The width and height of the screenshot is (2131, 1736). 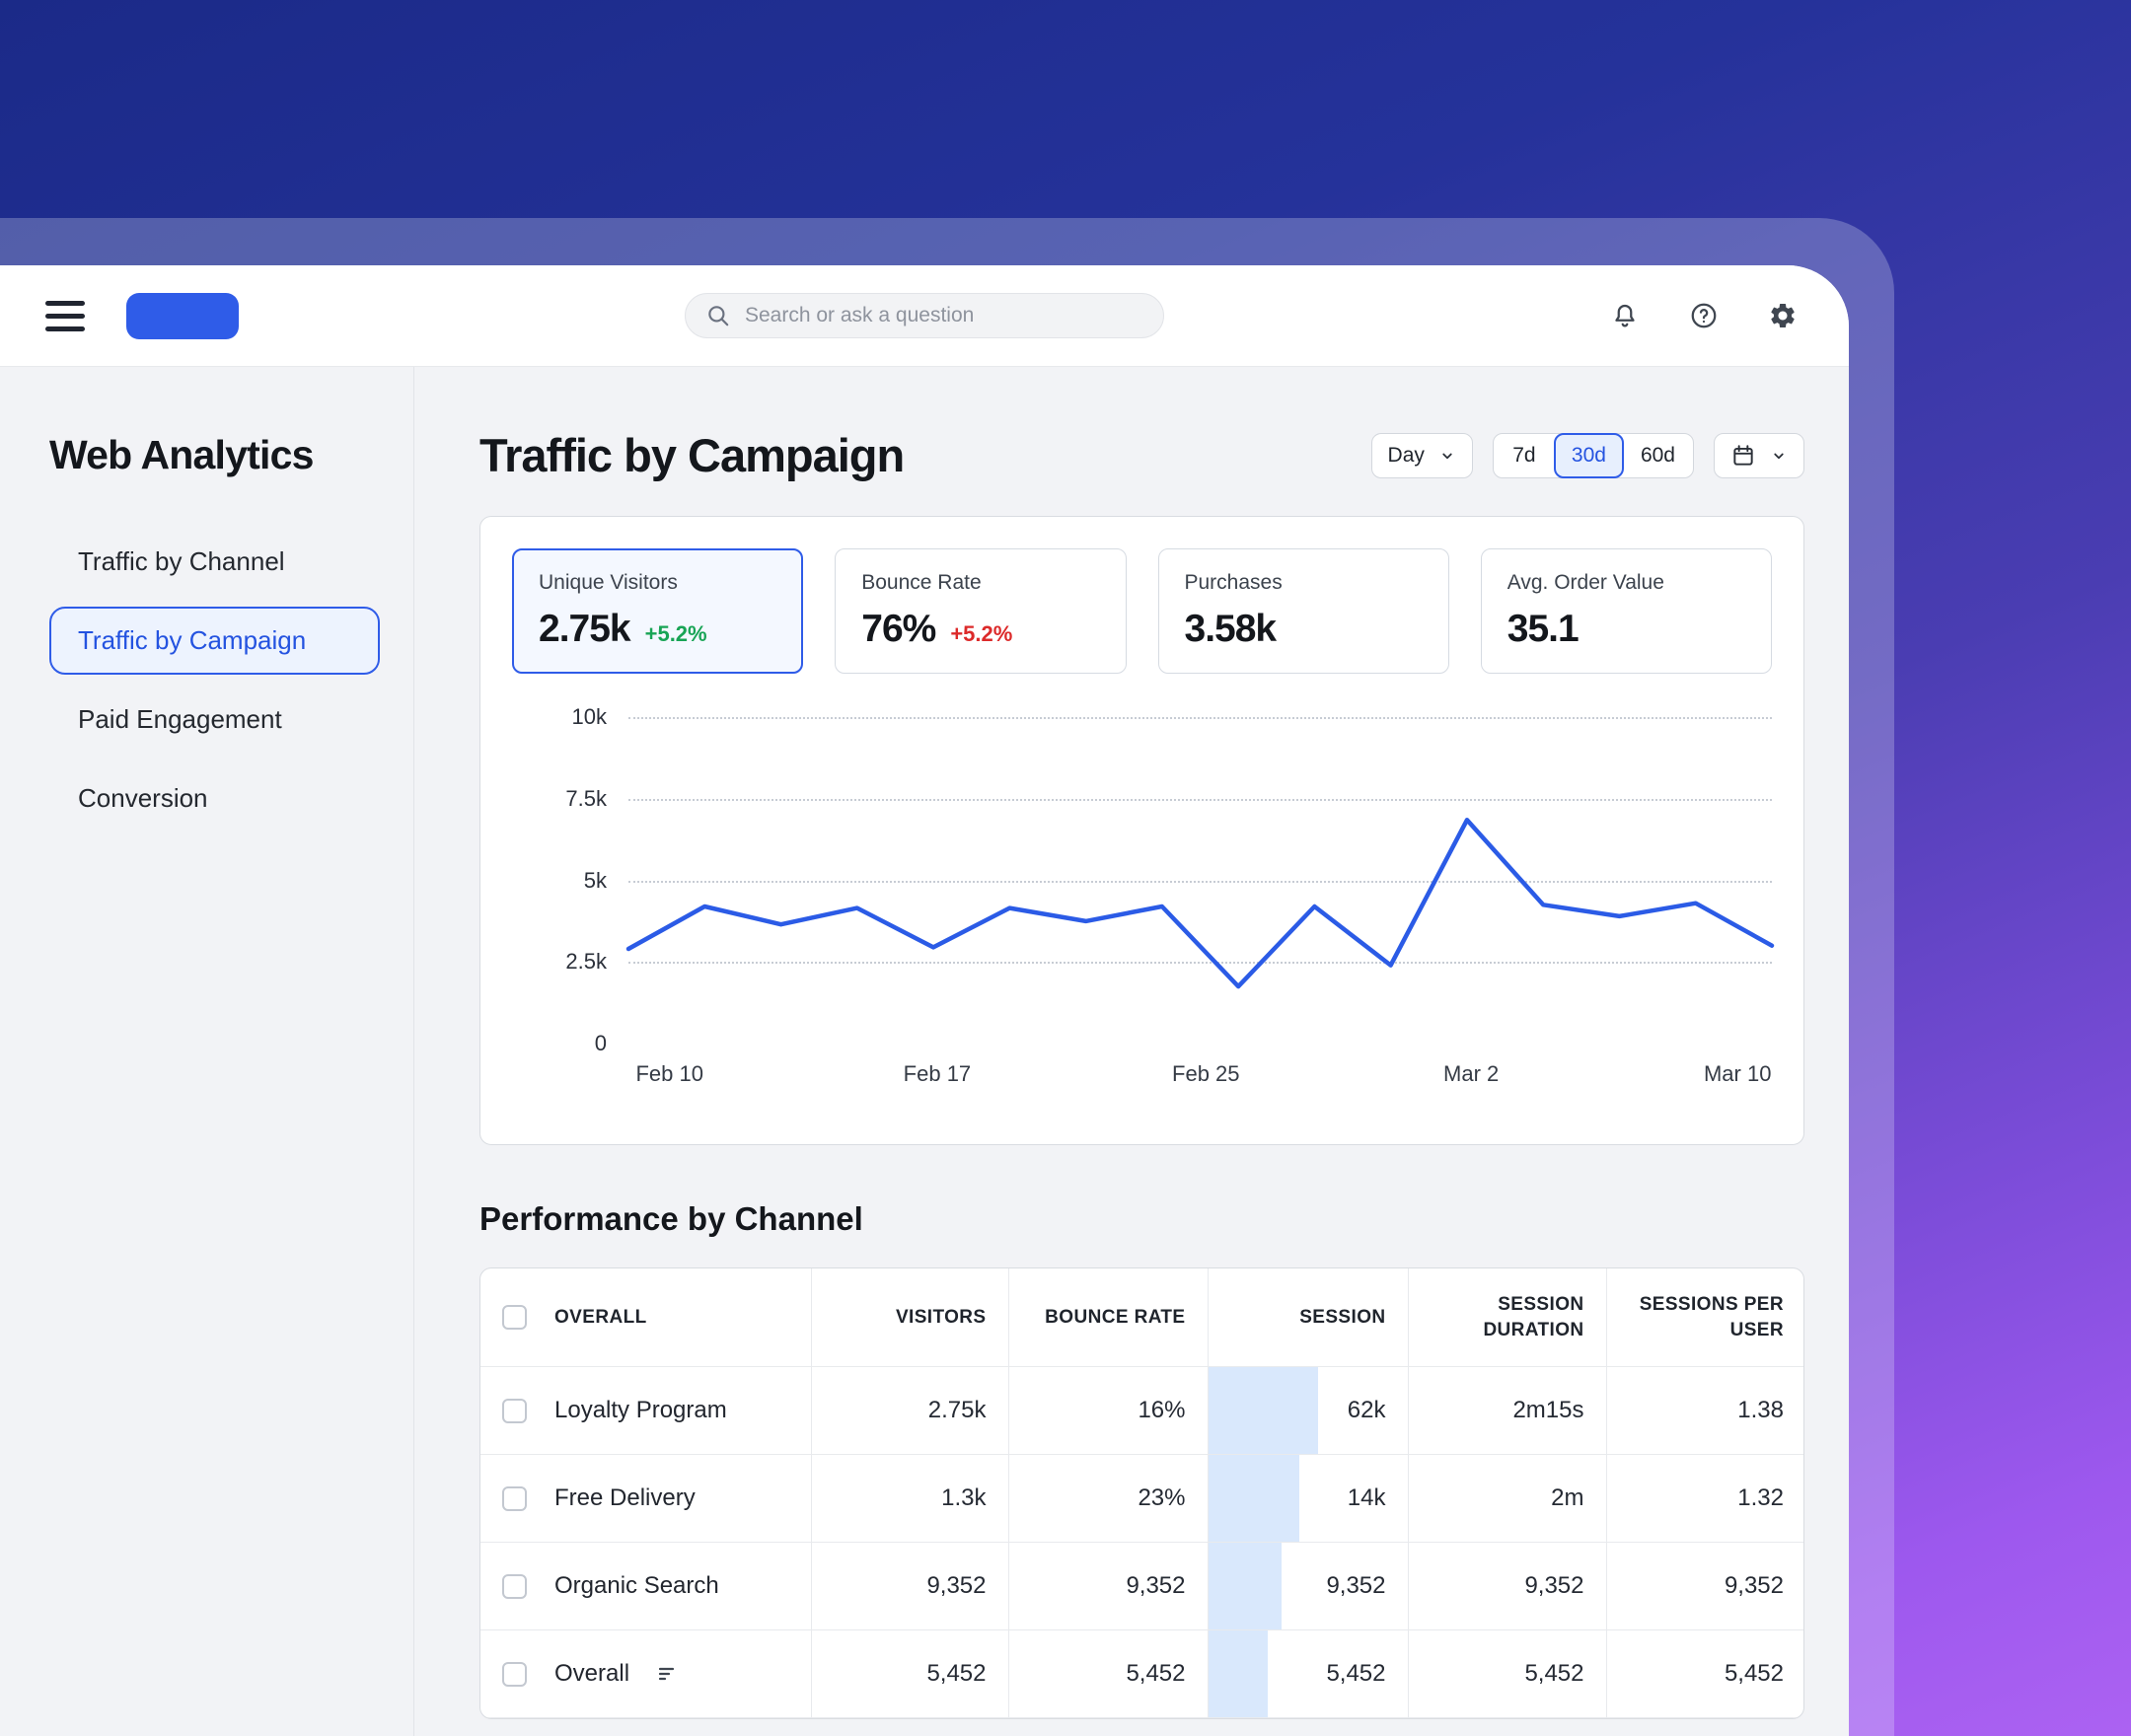 What do you see at coordinates (1743, 455) in the screenshot?
I see `calendar-icon` at bounding box center [1743, 455].